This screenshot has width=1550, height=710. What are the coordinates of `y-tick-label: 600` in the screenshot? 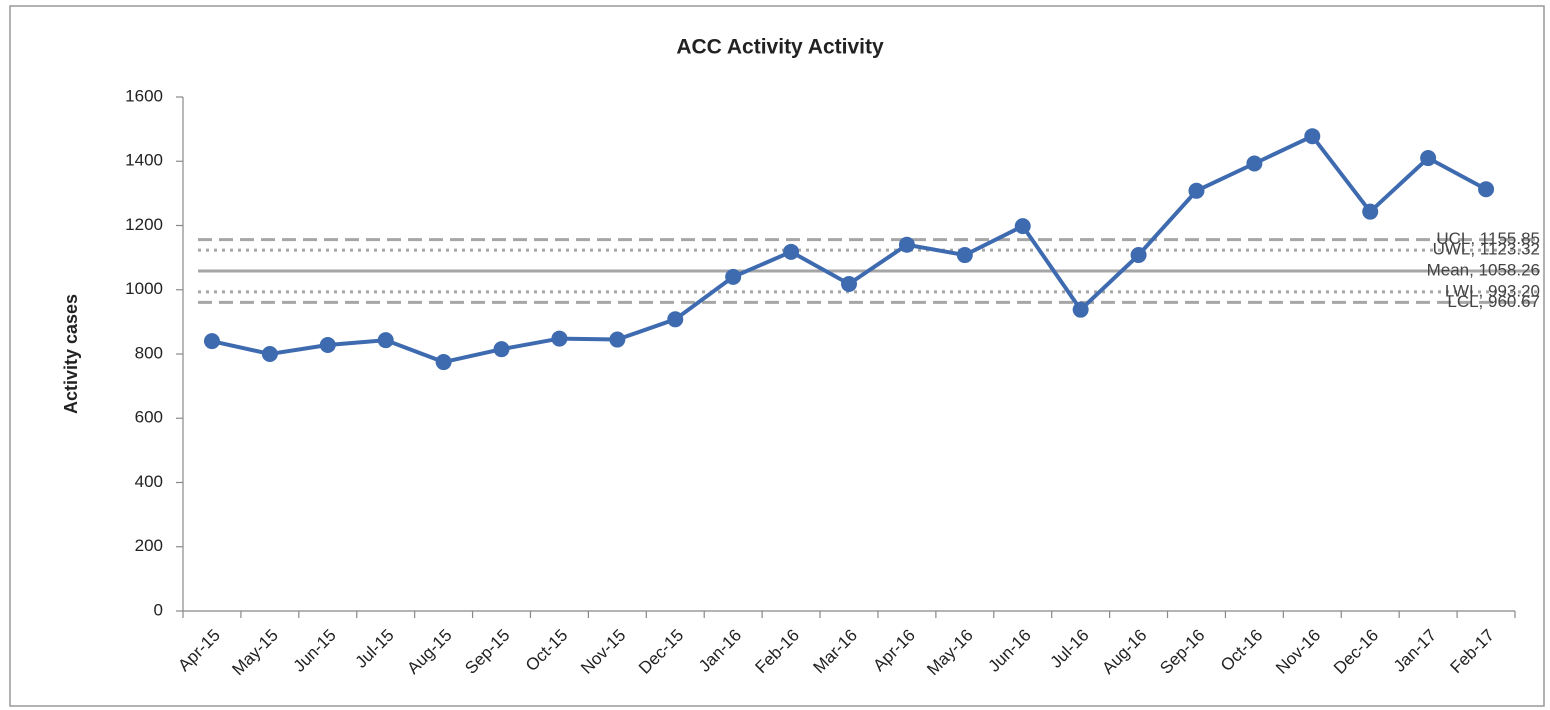 It's located at (149, 417).